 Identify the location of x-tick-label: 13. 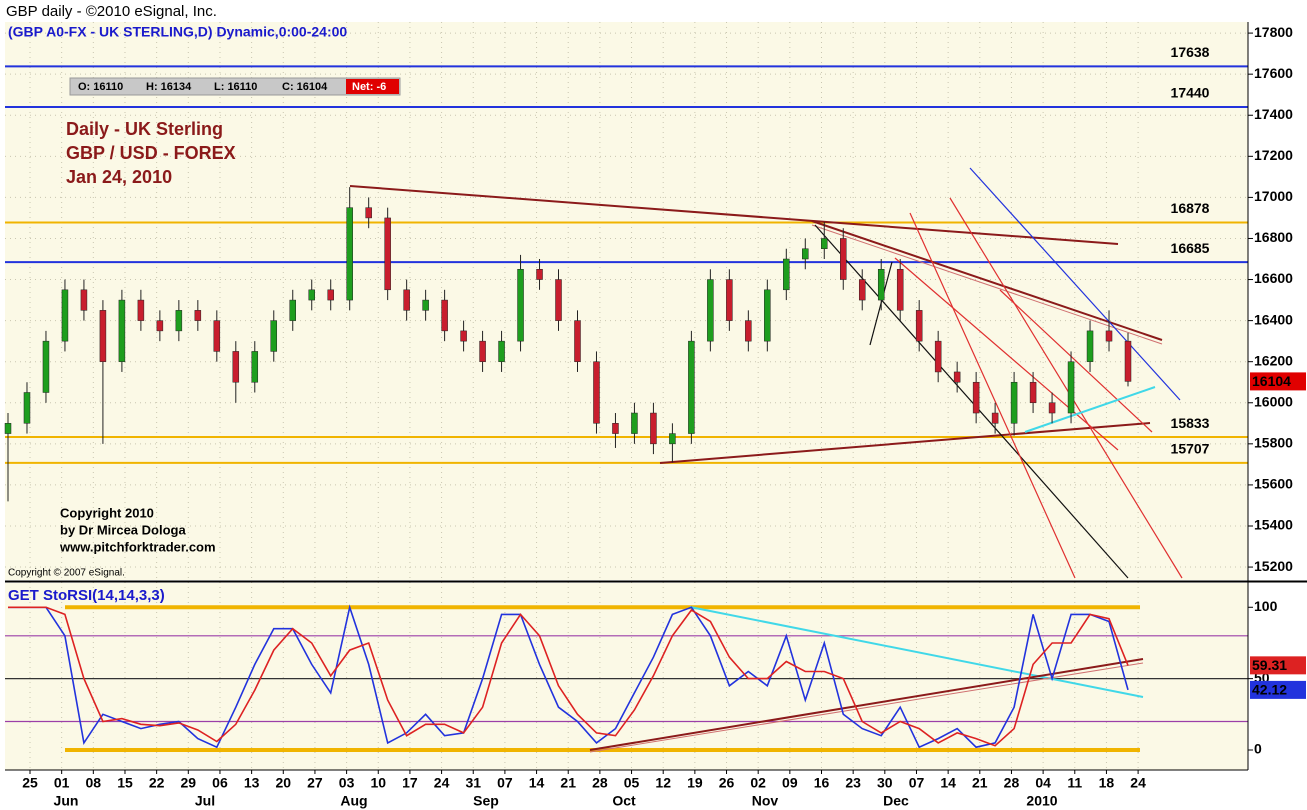
(252, 783).